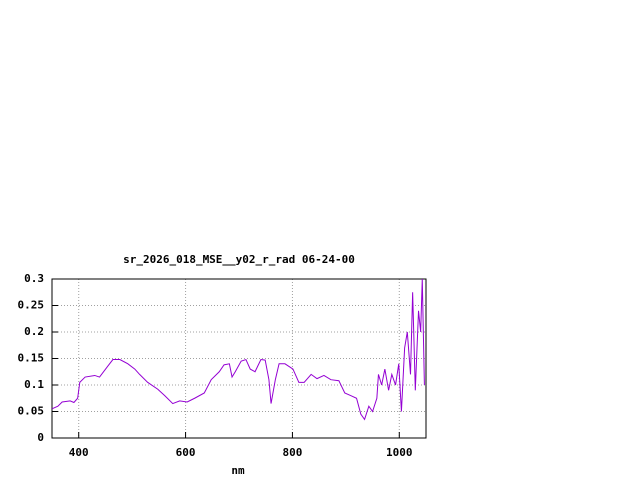  Describe the element at coordinates (186, 452) in the screenshot. I see `x-tick-label: 600` at that location.